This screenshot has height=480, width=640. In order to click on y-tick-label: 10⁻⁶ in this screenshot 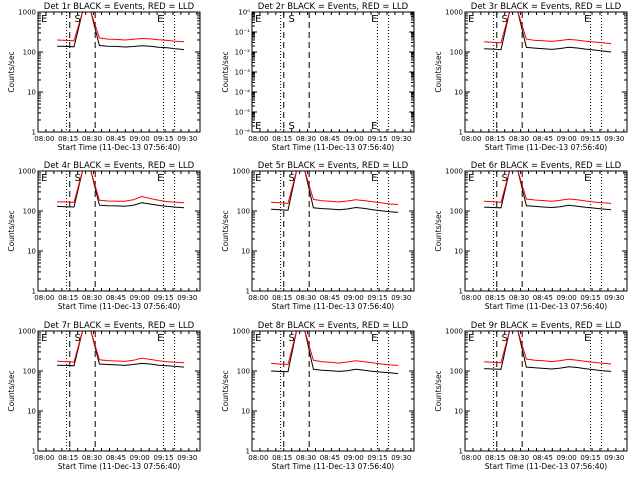, I will do `click(243, 133)`.